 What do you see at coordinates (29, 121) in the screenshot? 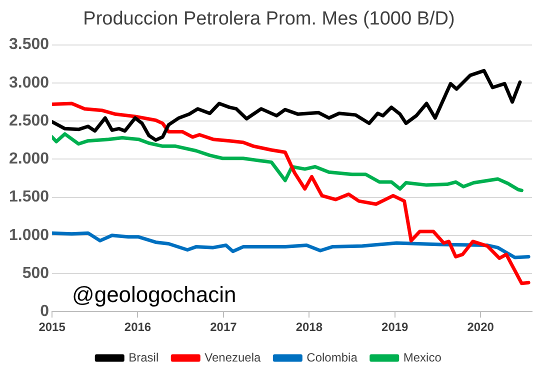
I see `y-tick-label: 2.500` at bounding box center [29, 121].